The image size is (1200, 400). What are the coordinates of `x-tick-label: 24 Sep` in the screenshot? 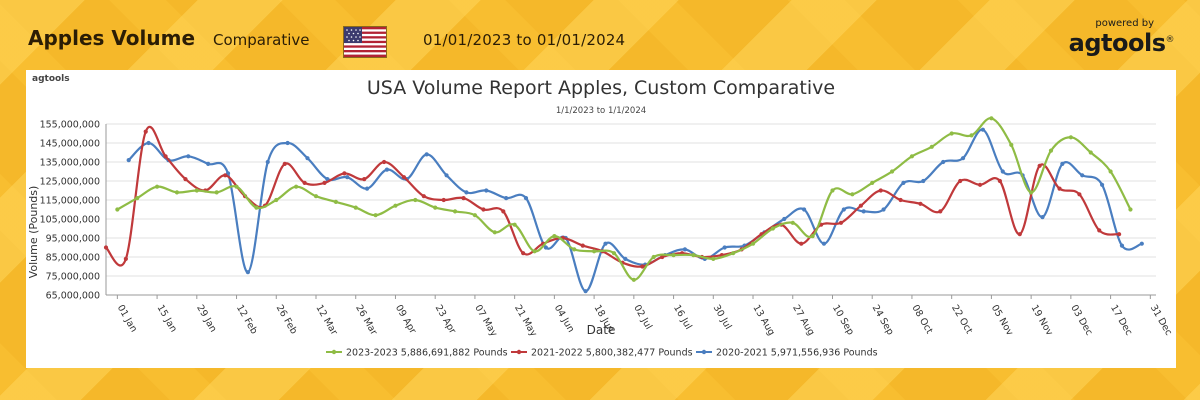 It's located at (883, 320).